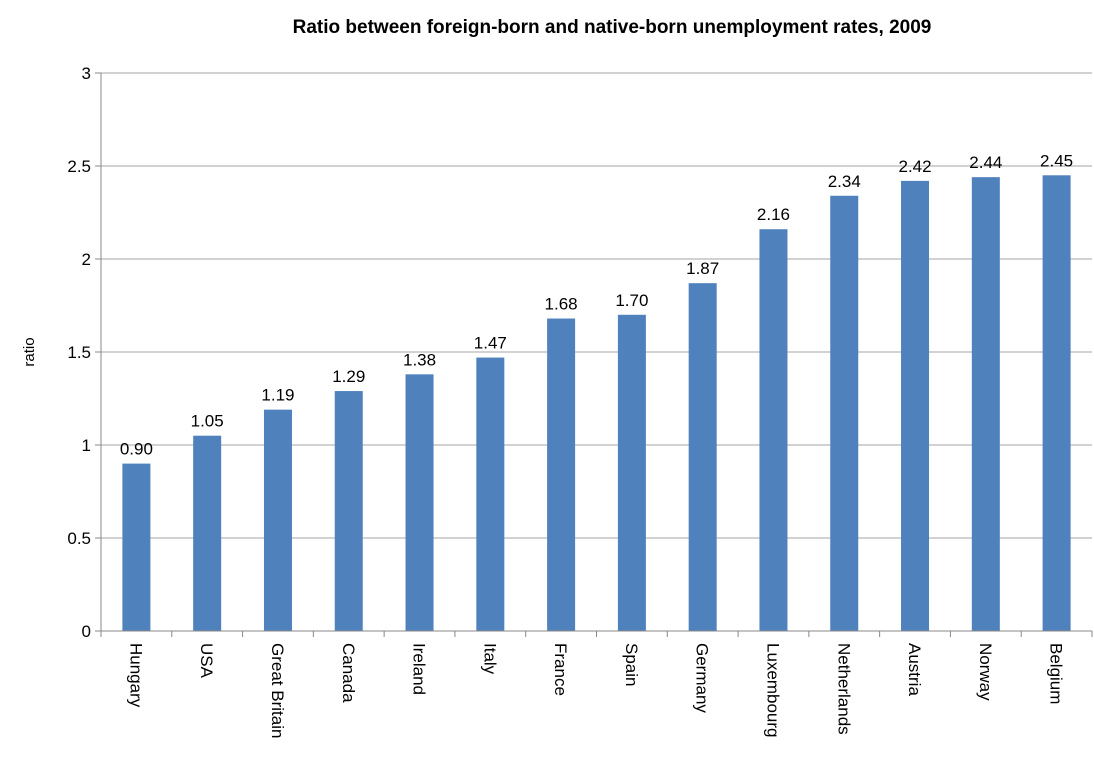 The width and height of the screenshot is (1094, 778). Describe the element at coordinates (86, 445) in the screenshot. I see `y-tick-label: 1` at that location.